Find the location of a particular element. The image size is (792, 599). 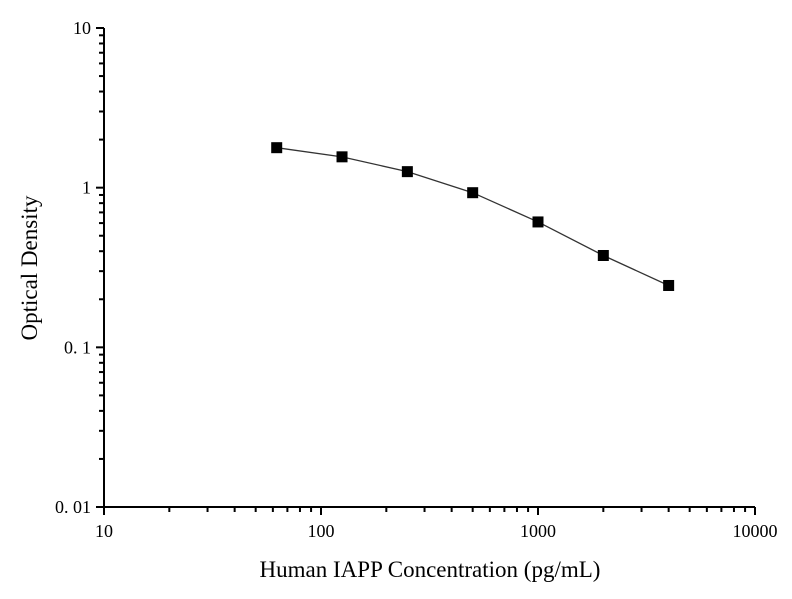

series-layer is located at coordinates (473, 216).